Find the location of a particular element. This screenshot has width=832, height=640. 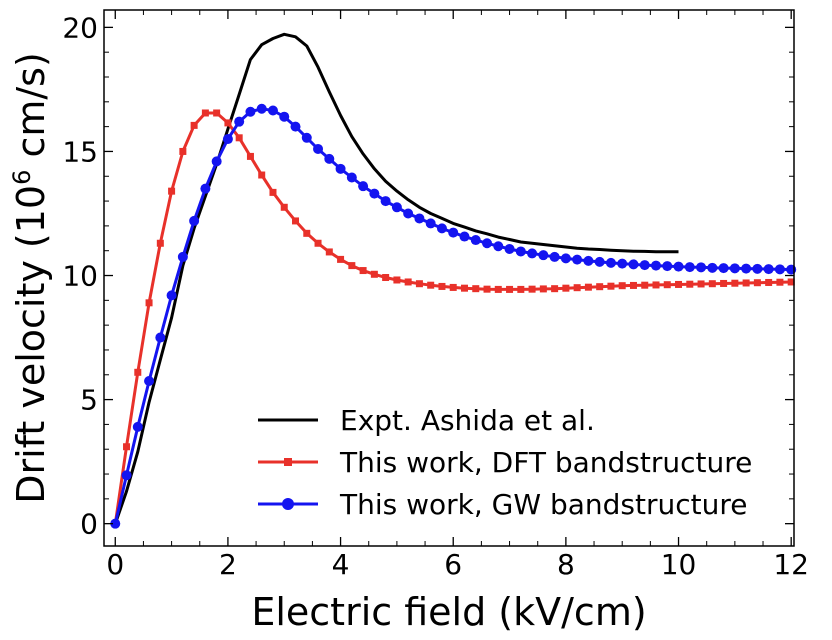

y-axis-title-superscript: 6 is located at coordinates (22, 177).